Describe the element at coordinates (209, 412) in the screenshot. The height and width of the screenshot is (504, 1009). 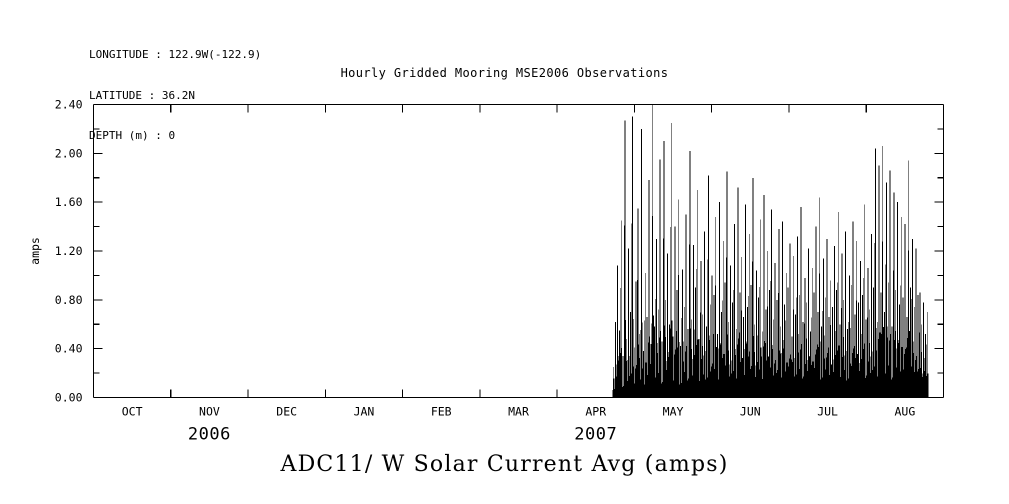
I see `x-tick-label: NOV` at that location.